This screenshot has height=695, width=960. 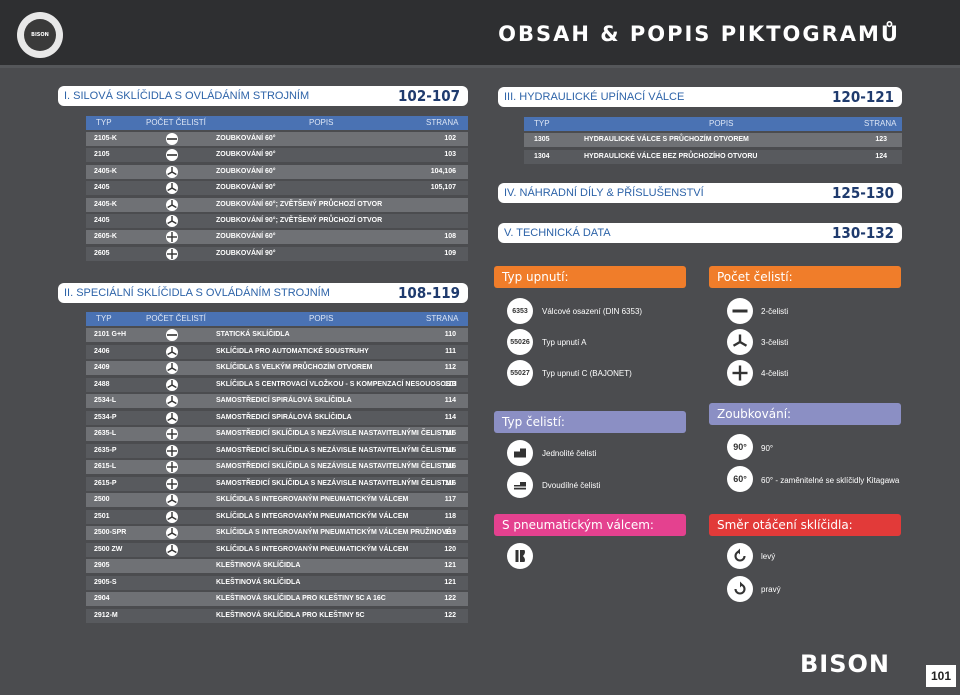 I want to click on cell-typ: 1304, so click(x=542, y=156).